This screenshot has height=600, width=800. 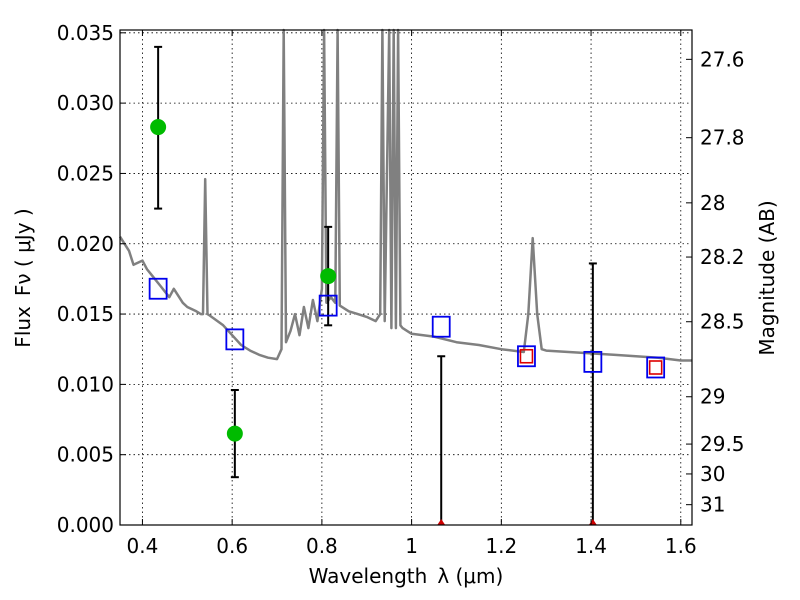 I want to click on x-tick-label: 0.4, so click(x=143, y=546).